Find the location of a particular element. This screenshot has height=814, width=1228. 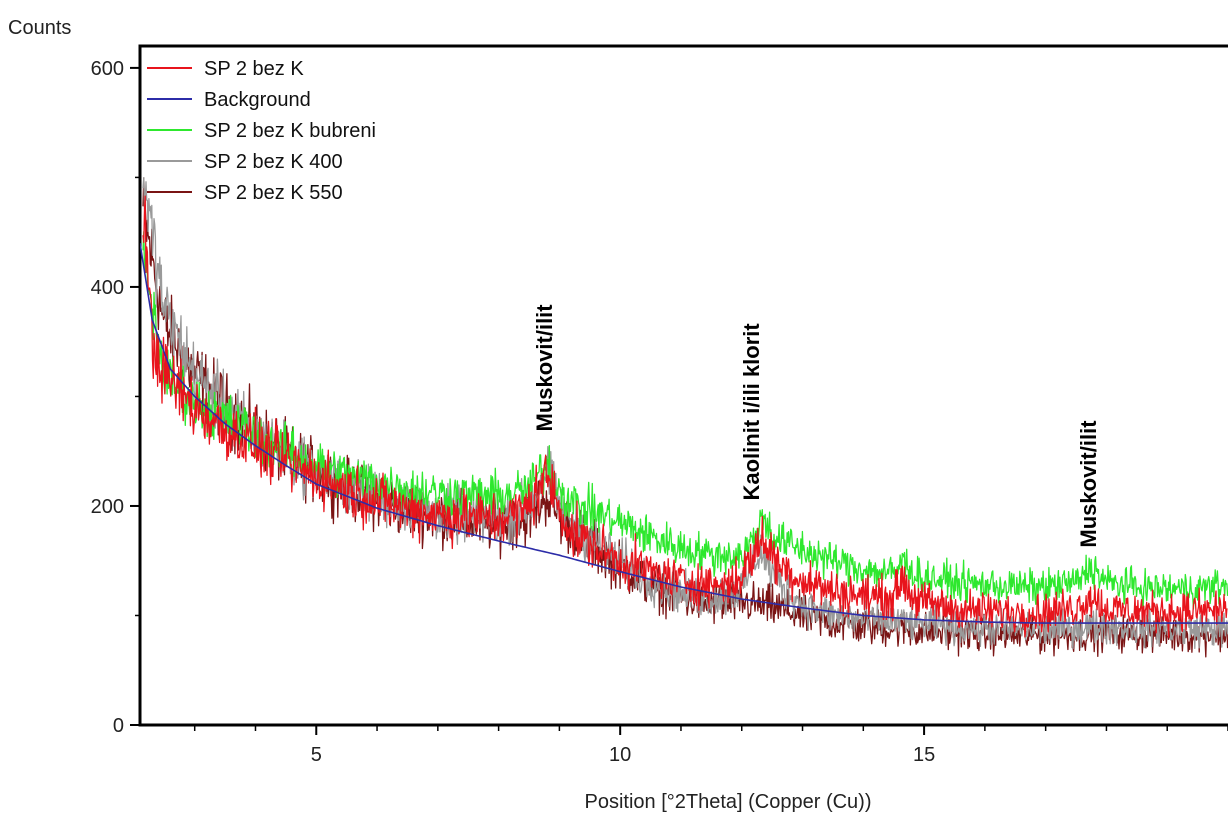

y-tick-label-0: 0 is located at coordinates (118, 726).